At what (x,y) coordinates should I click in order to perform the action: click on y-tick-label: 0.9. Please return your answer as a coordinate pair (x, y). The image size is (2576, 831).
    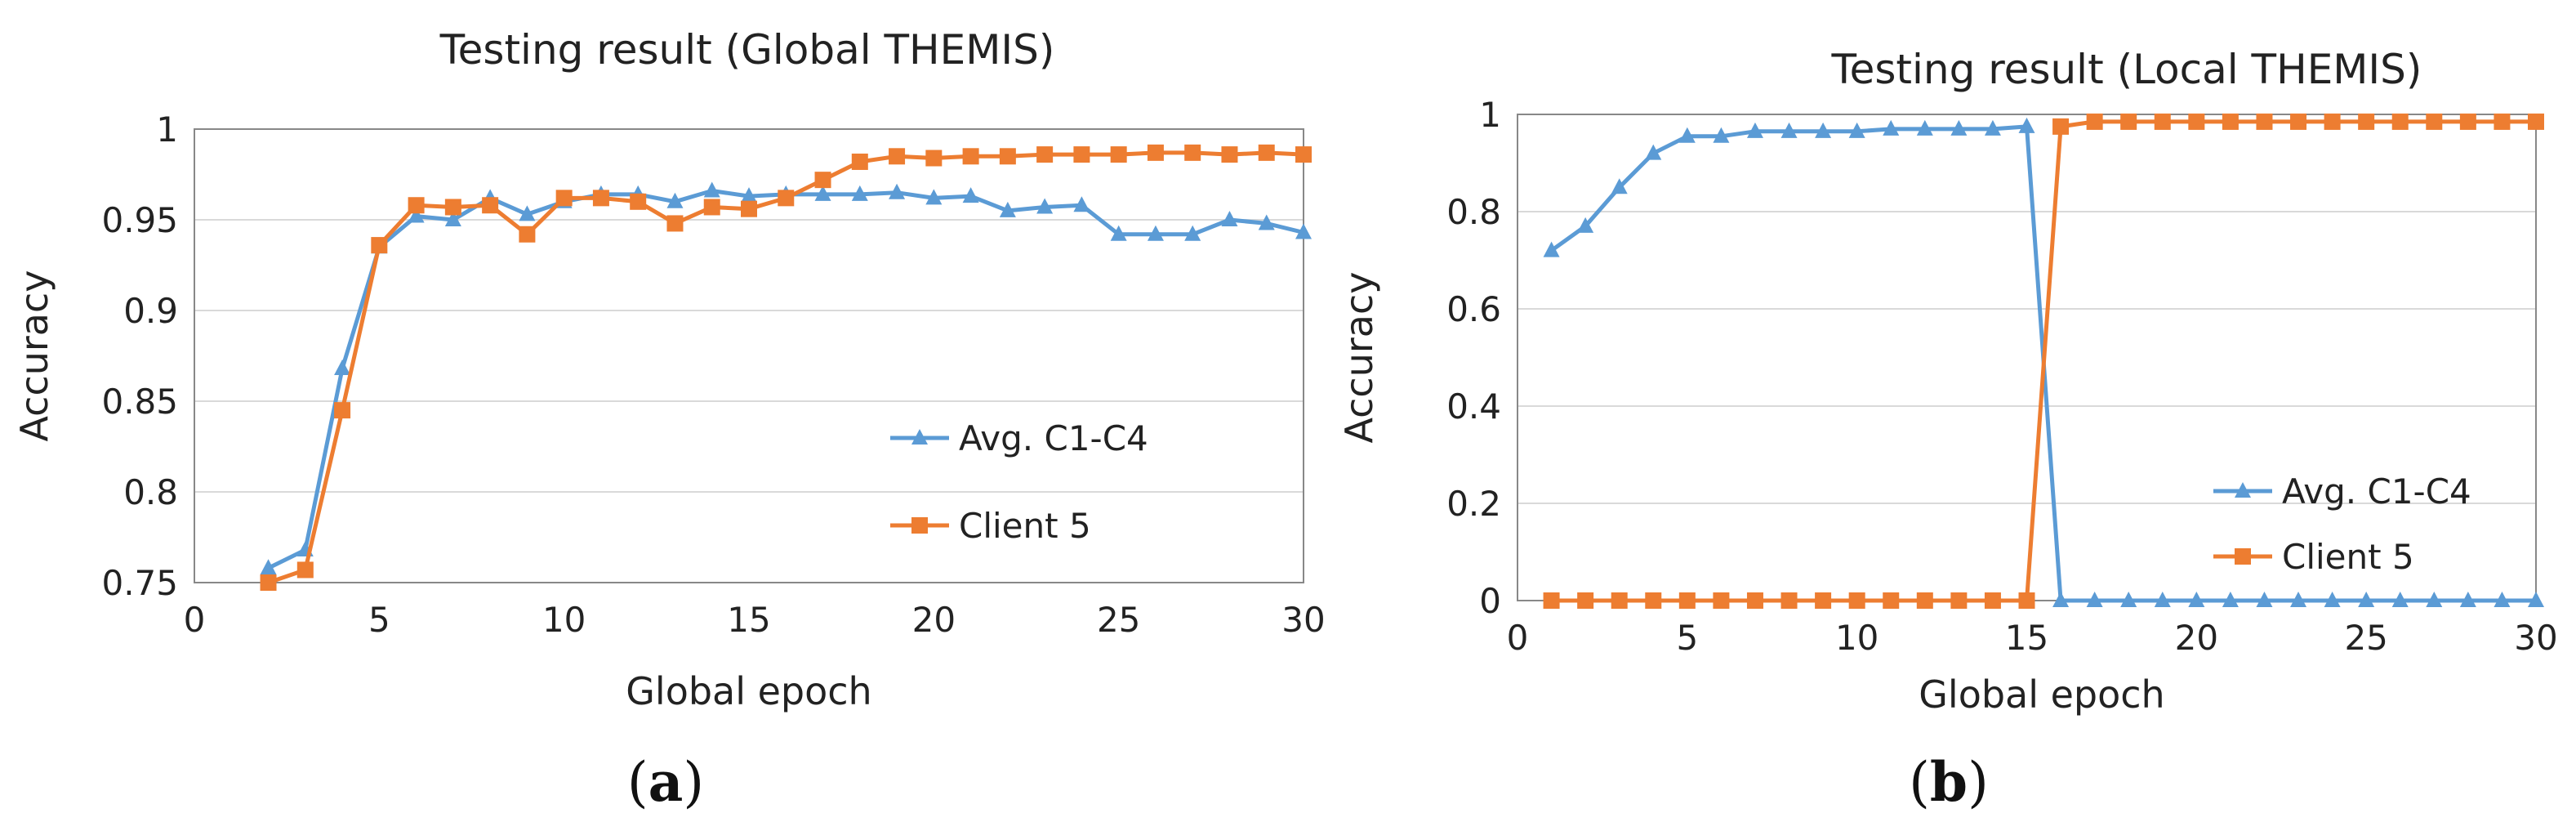
    Looking at the image, I should click on (150, 311).